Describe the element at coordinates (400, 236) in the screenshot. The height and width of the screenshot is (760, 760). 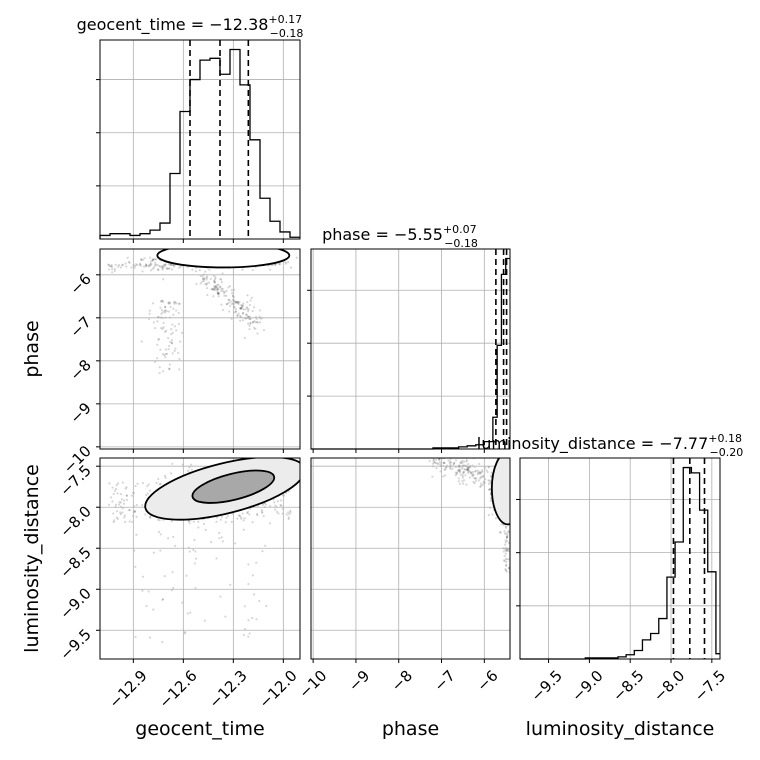
I see `panel-title-phase: phase = −5.55+0.07 −0.18` at that location.